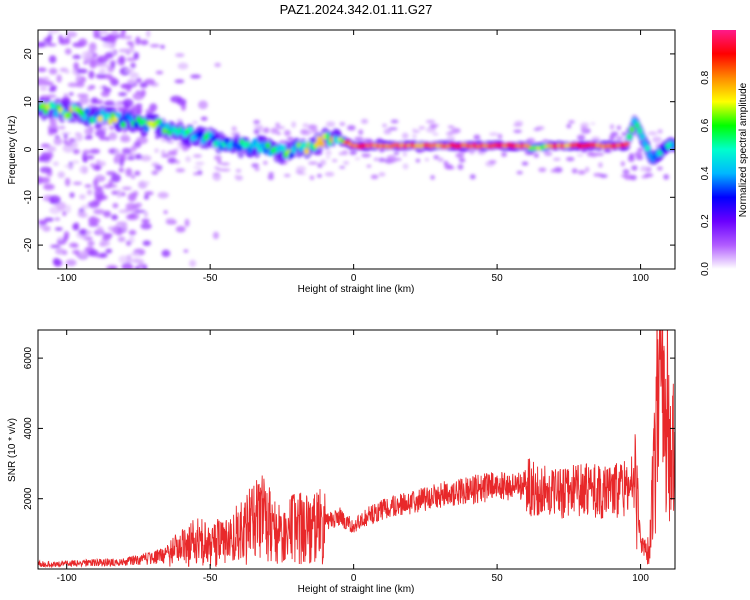 The width and height of the screenshot is (750, 600). What do you see at coordinates (210, 278) in the screenshot?
I see `x-tick-label: -50` at bounding box center [210, 278].